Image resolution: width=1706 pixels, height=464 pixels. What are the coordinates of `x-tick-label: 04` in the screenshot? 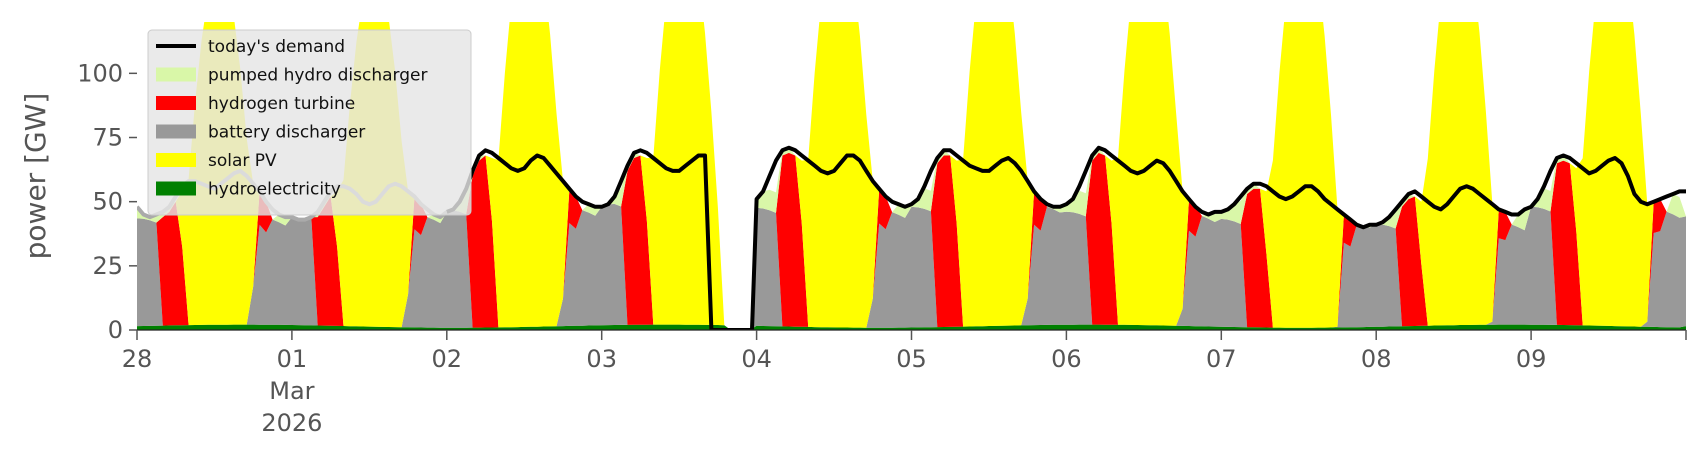 It's located at (756, 359).